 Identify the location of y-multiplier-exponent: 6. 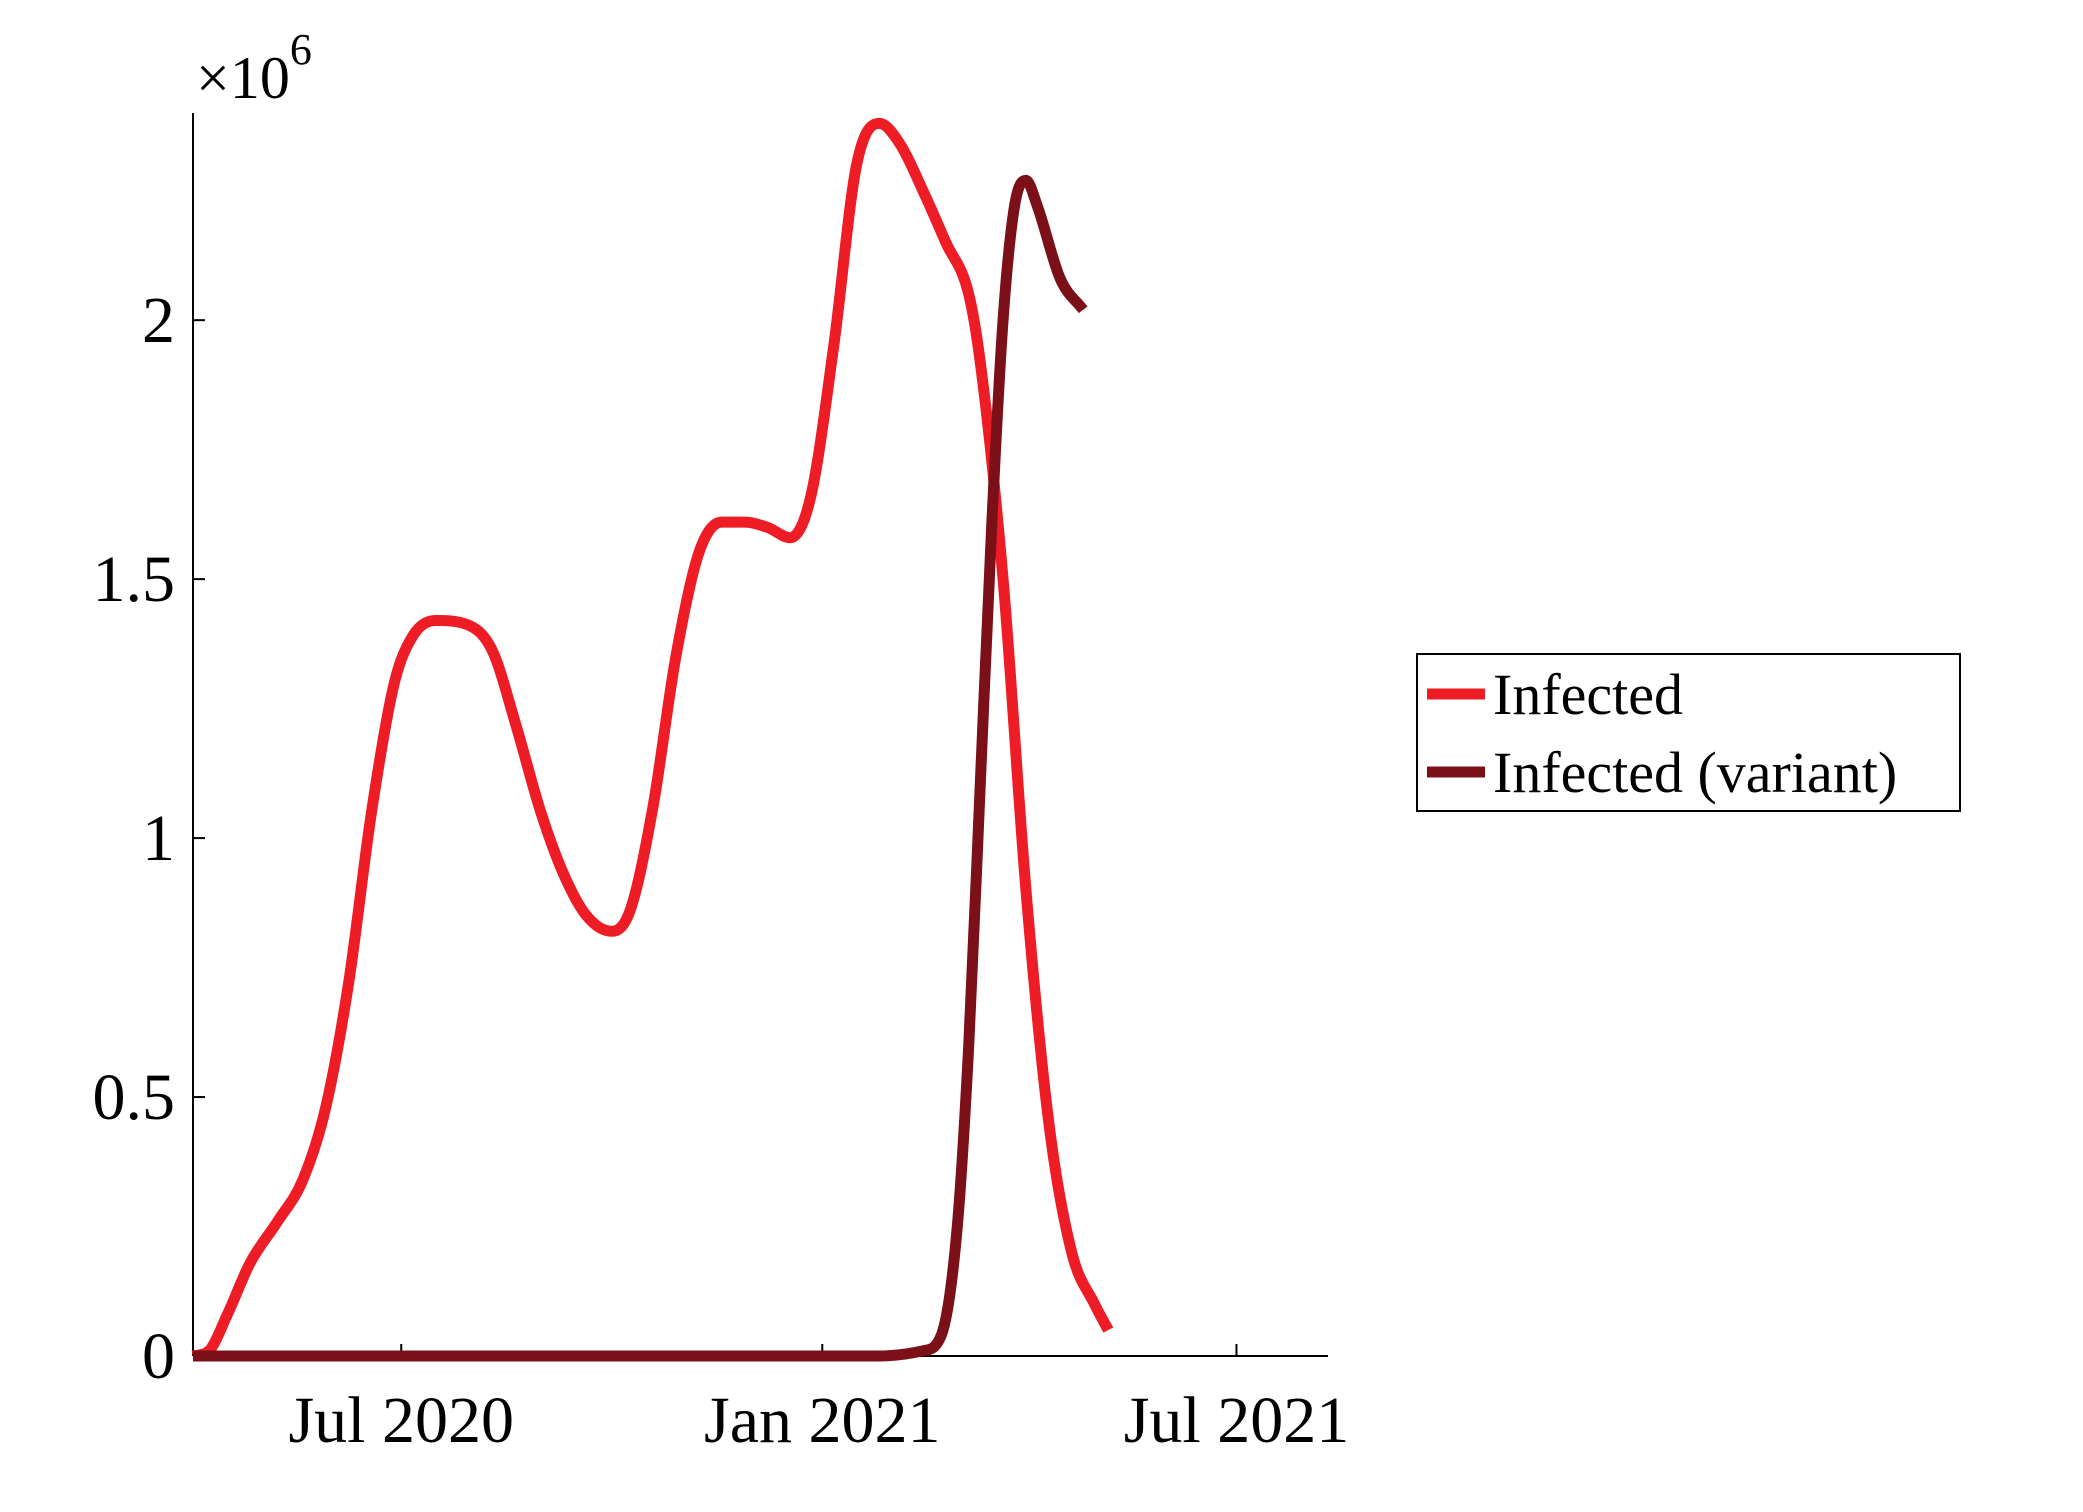
(301, 49).